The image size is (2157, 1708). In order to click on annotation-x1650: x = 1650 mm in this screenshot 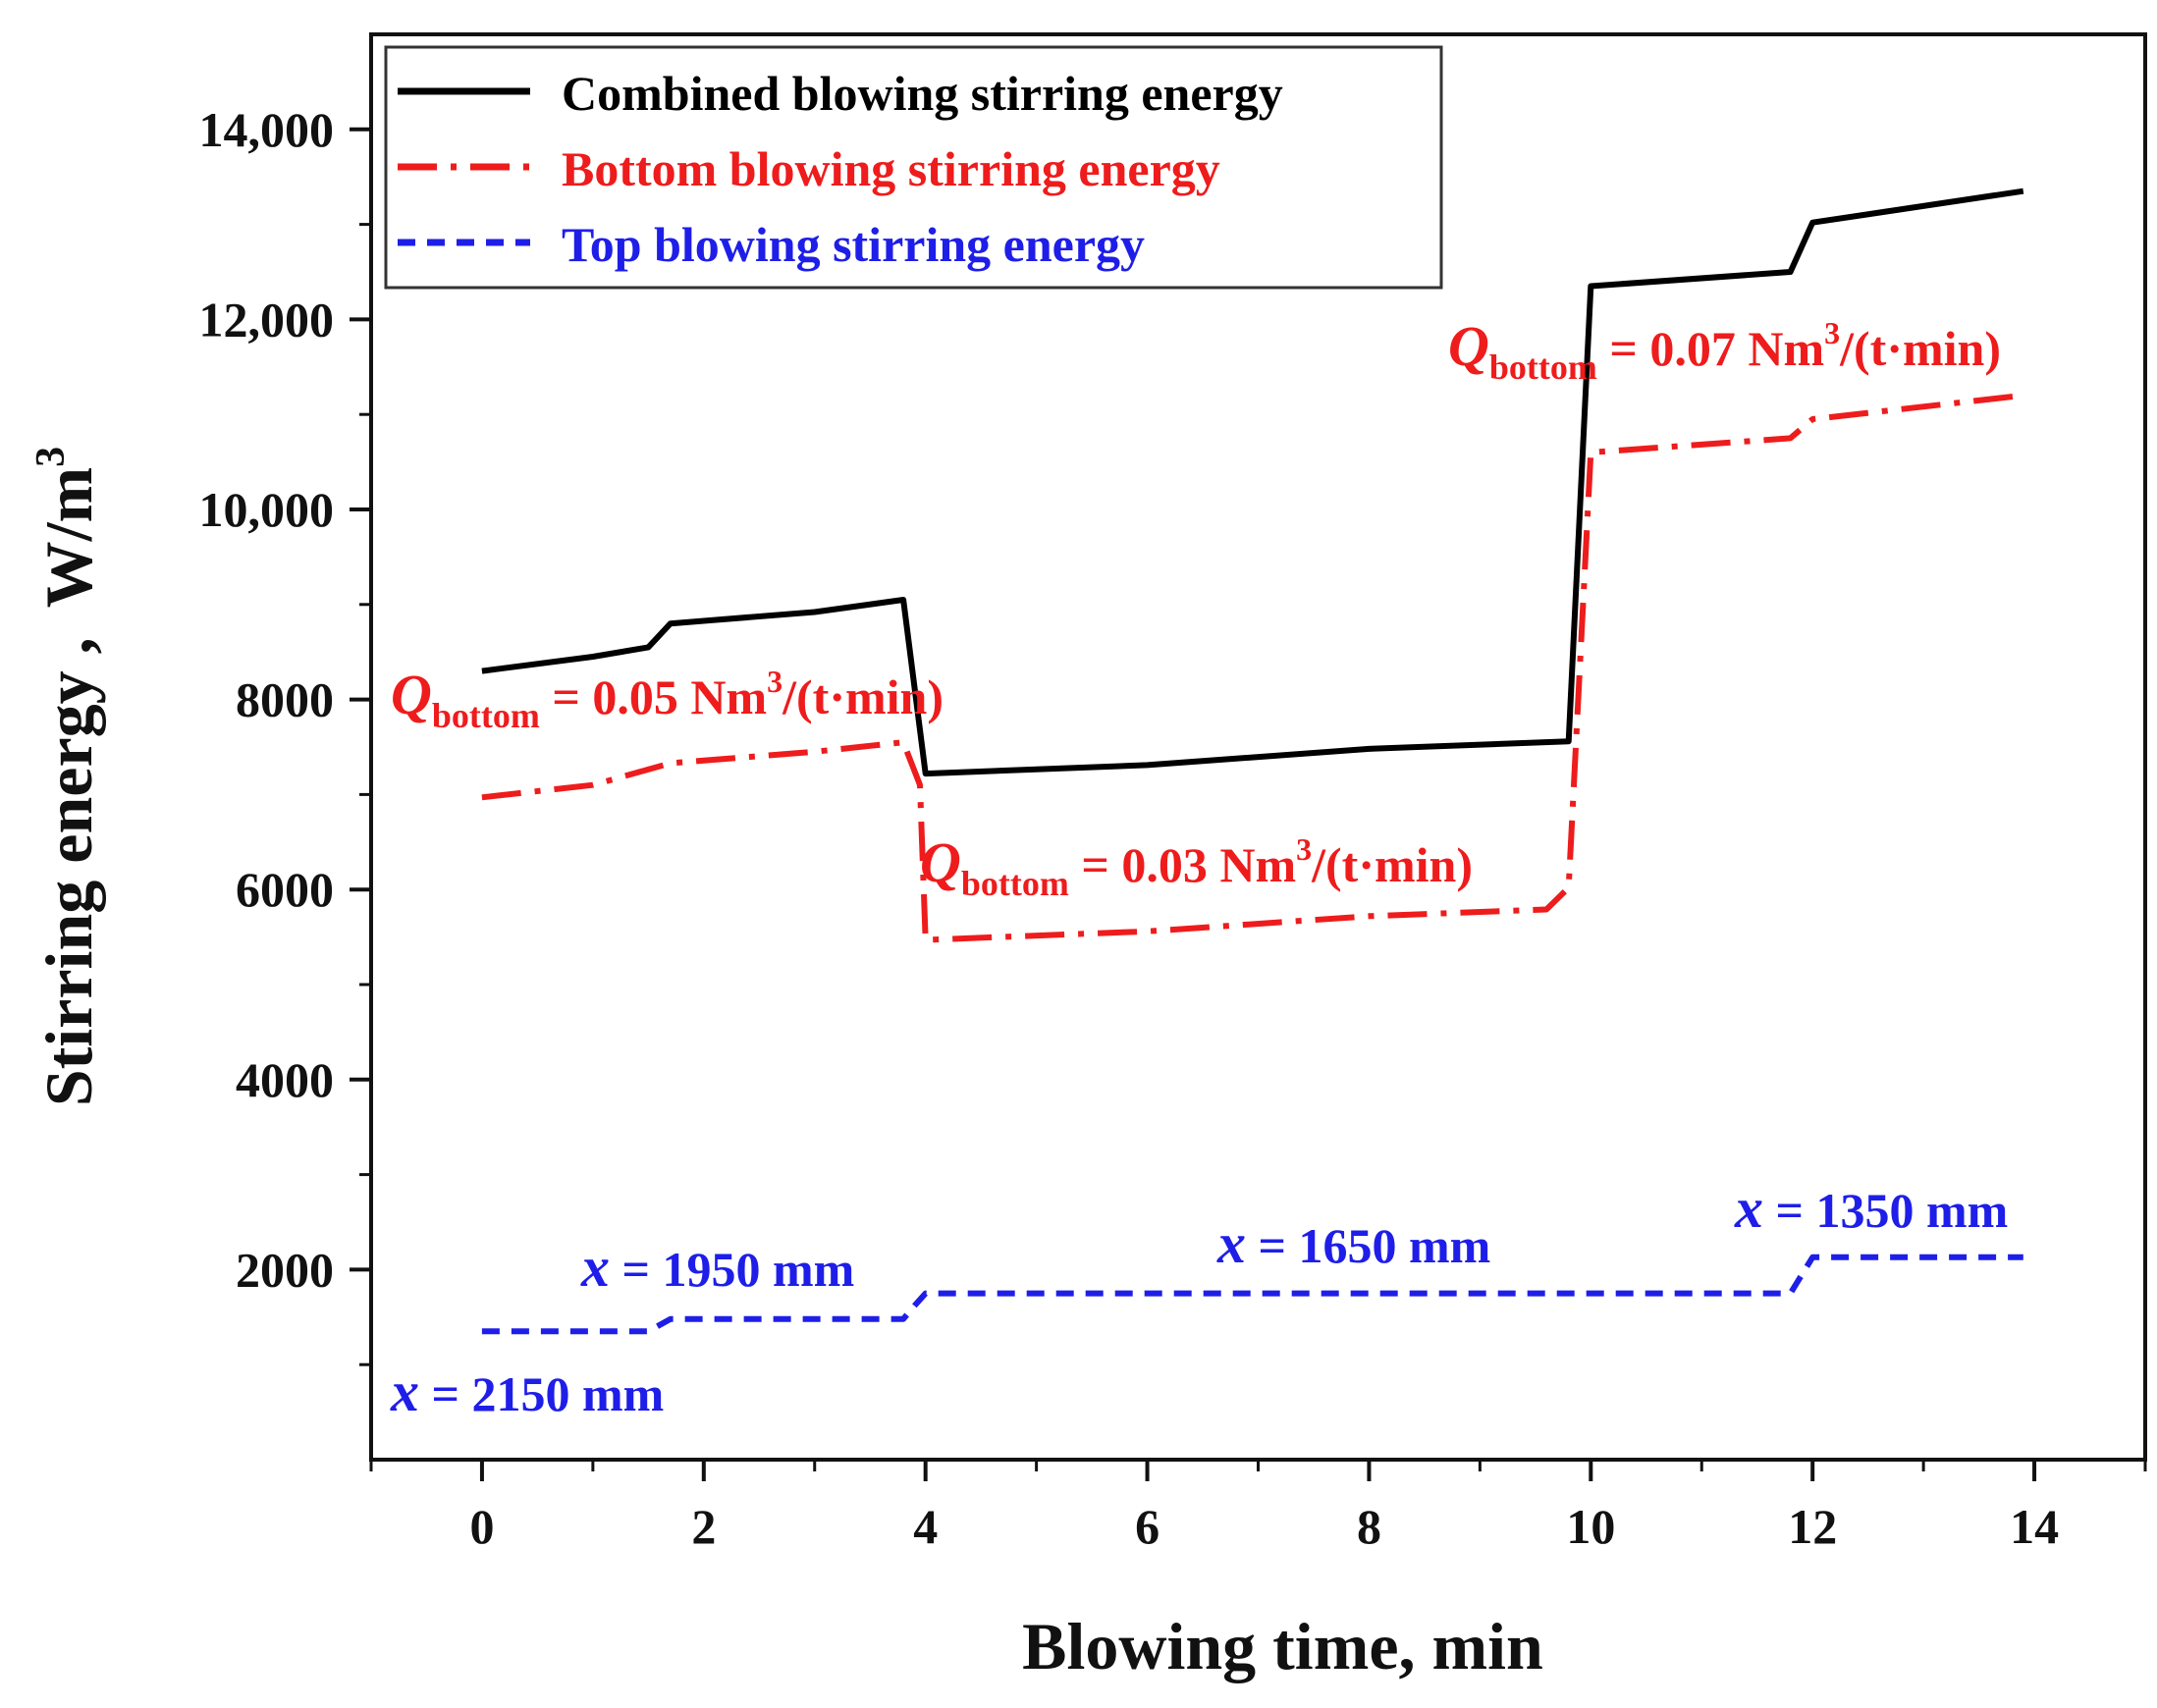, I will do `click(1353, 1243)`.